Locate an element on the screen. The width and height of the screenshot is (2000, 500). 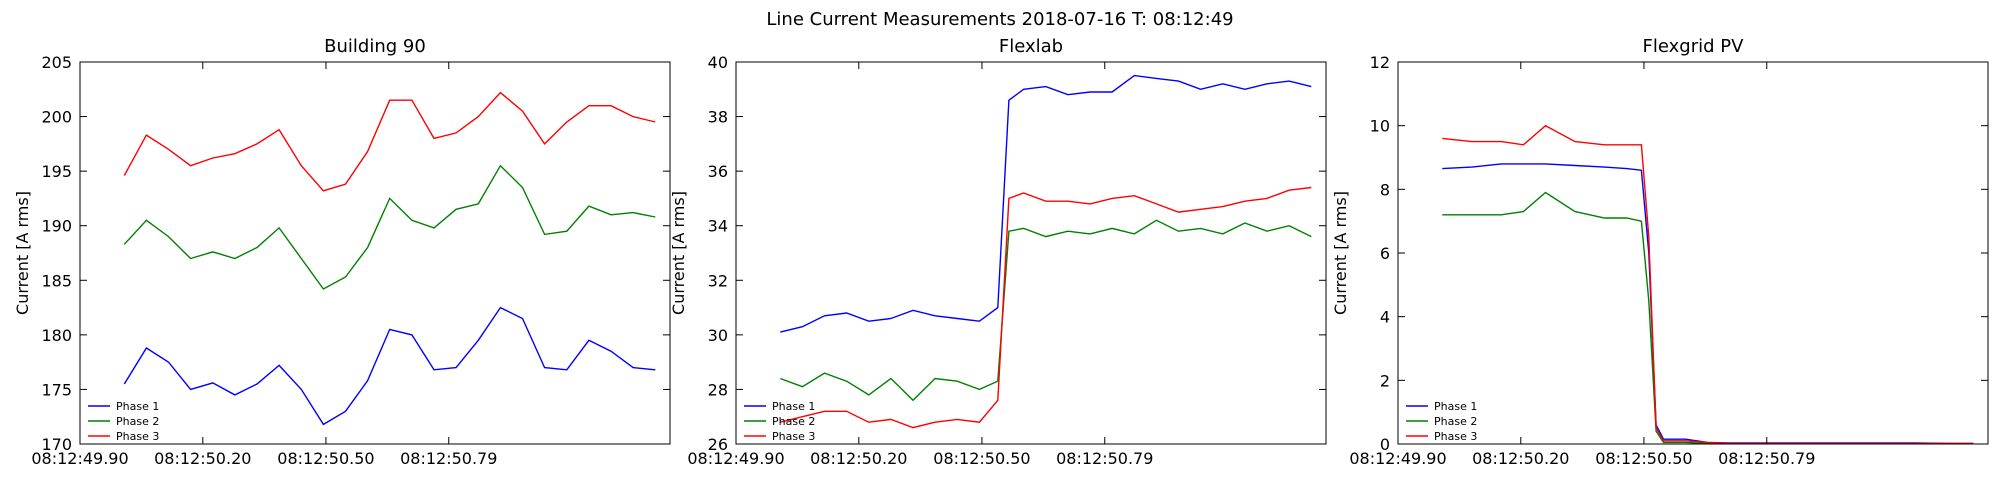
y-tick-label: 34 is located at coordinates (718, 226).